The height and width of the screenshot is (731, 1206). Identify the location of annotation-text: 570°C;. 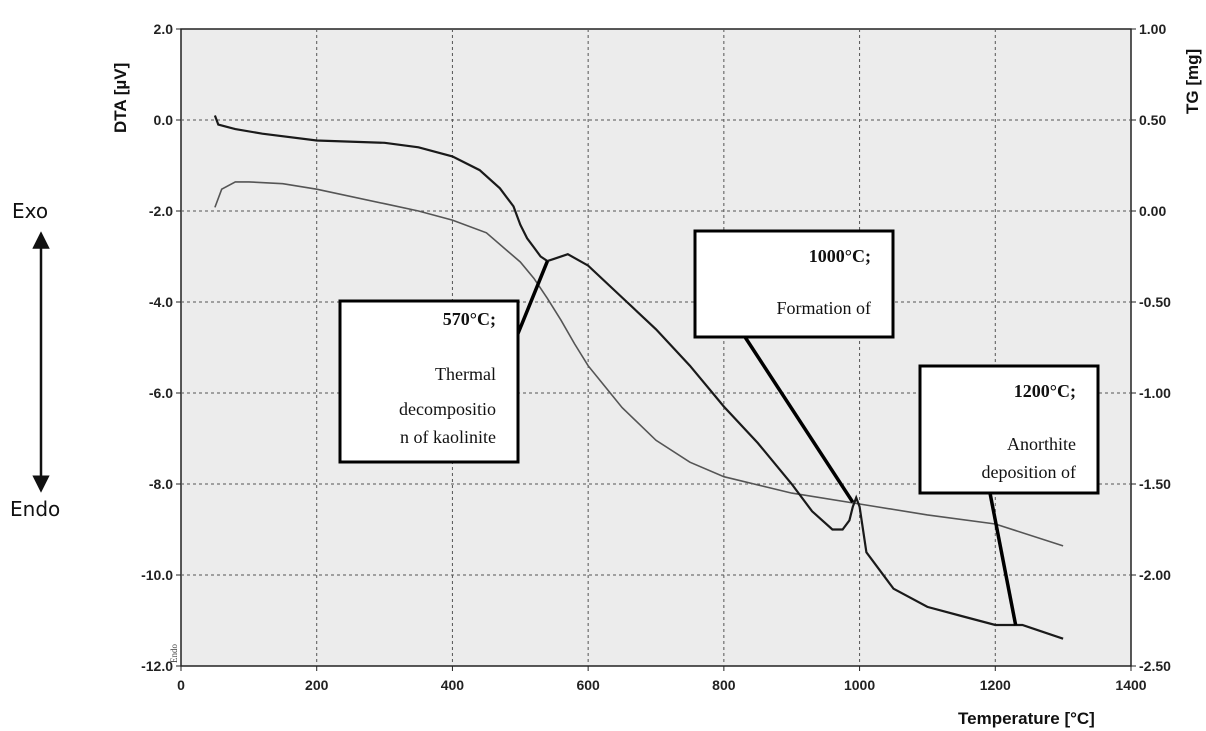
(469, 319).